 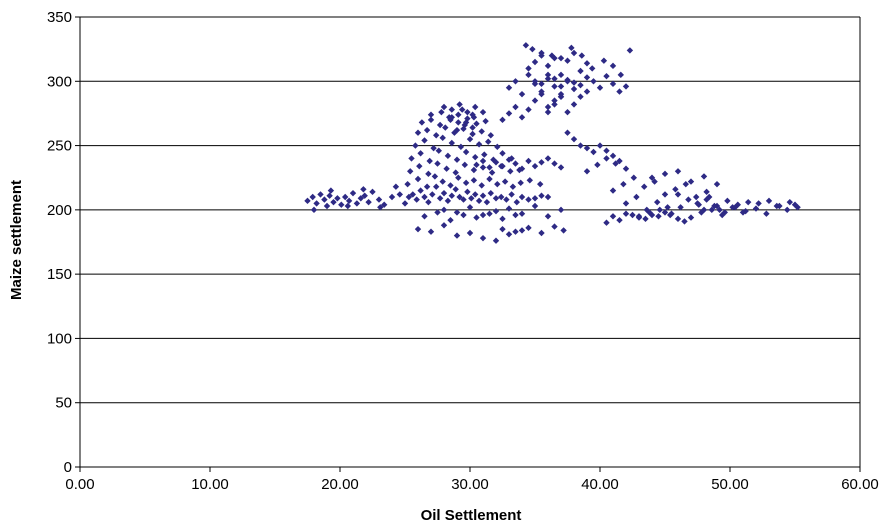 I want to click on y-tick-label: 150, so click(x=59, y=274).